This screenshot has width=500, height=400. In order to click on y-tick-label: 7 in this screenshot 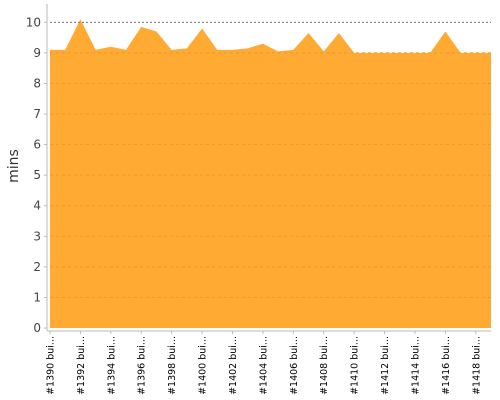, I will do `click(37, 114)`.